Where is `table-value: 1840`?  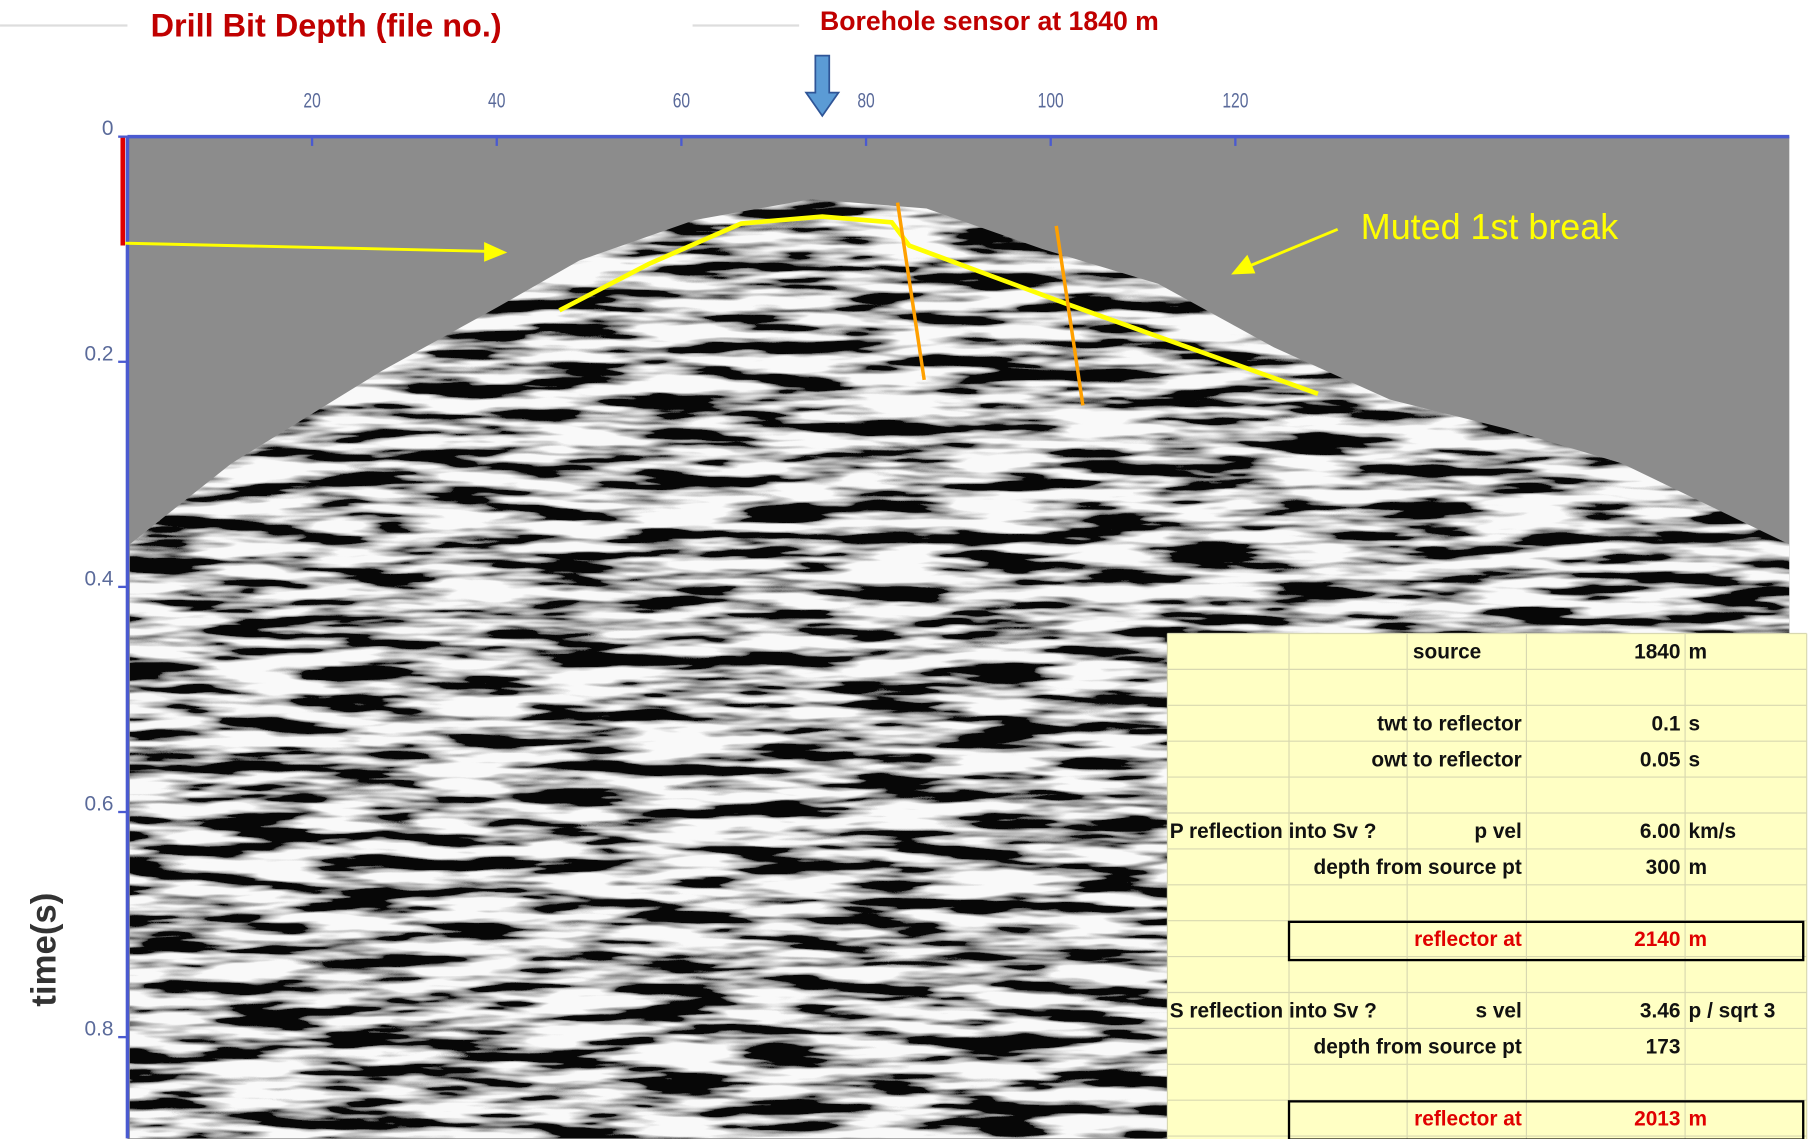 table-value: 1840 is located at coordinates (1657, 652).